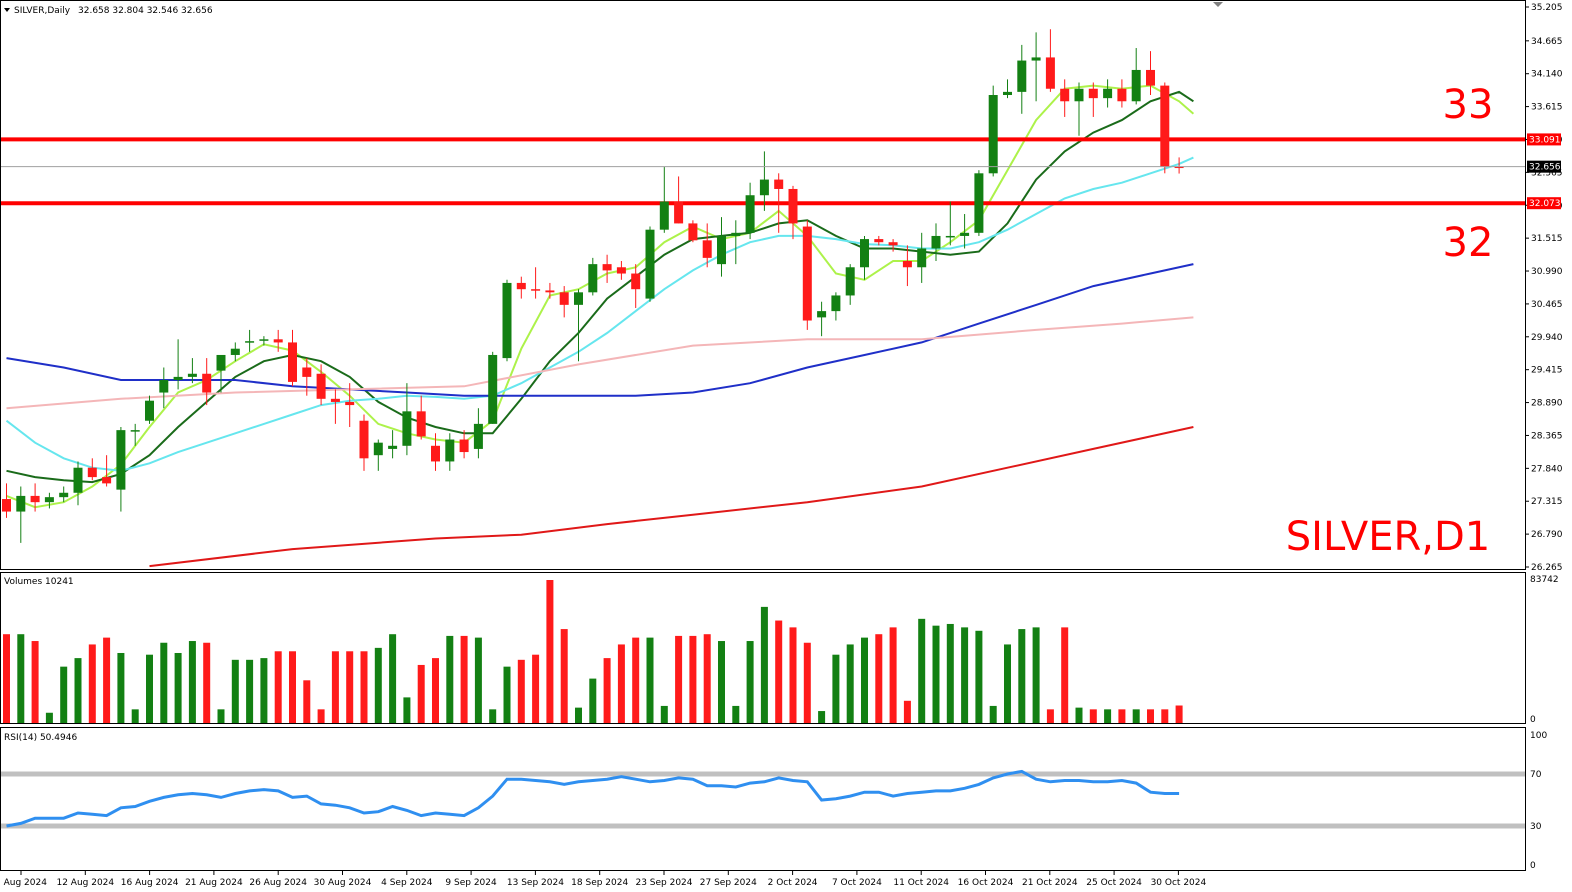 Image resolution: width=1572 pixels, height=892 pixels. Describe the element at coordinates (39, 582) in the screenshot. I see `volume-header: Volumes 10241` at that location.